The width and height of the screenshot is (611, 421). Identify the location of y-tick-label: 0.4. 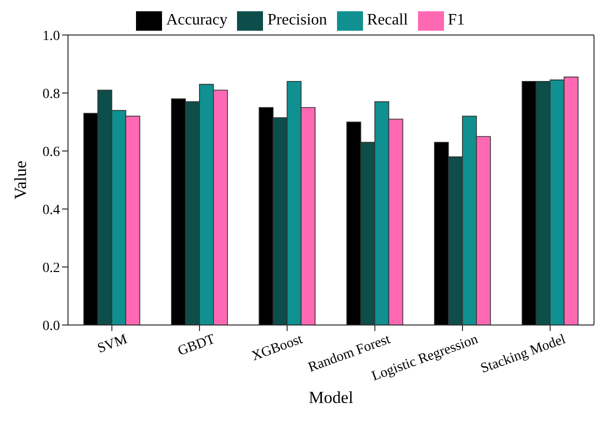
(51, 210).